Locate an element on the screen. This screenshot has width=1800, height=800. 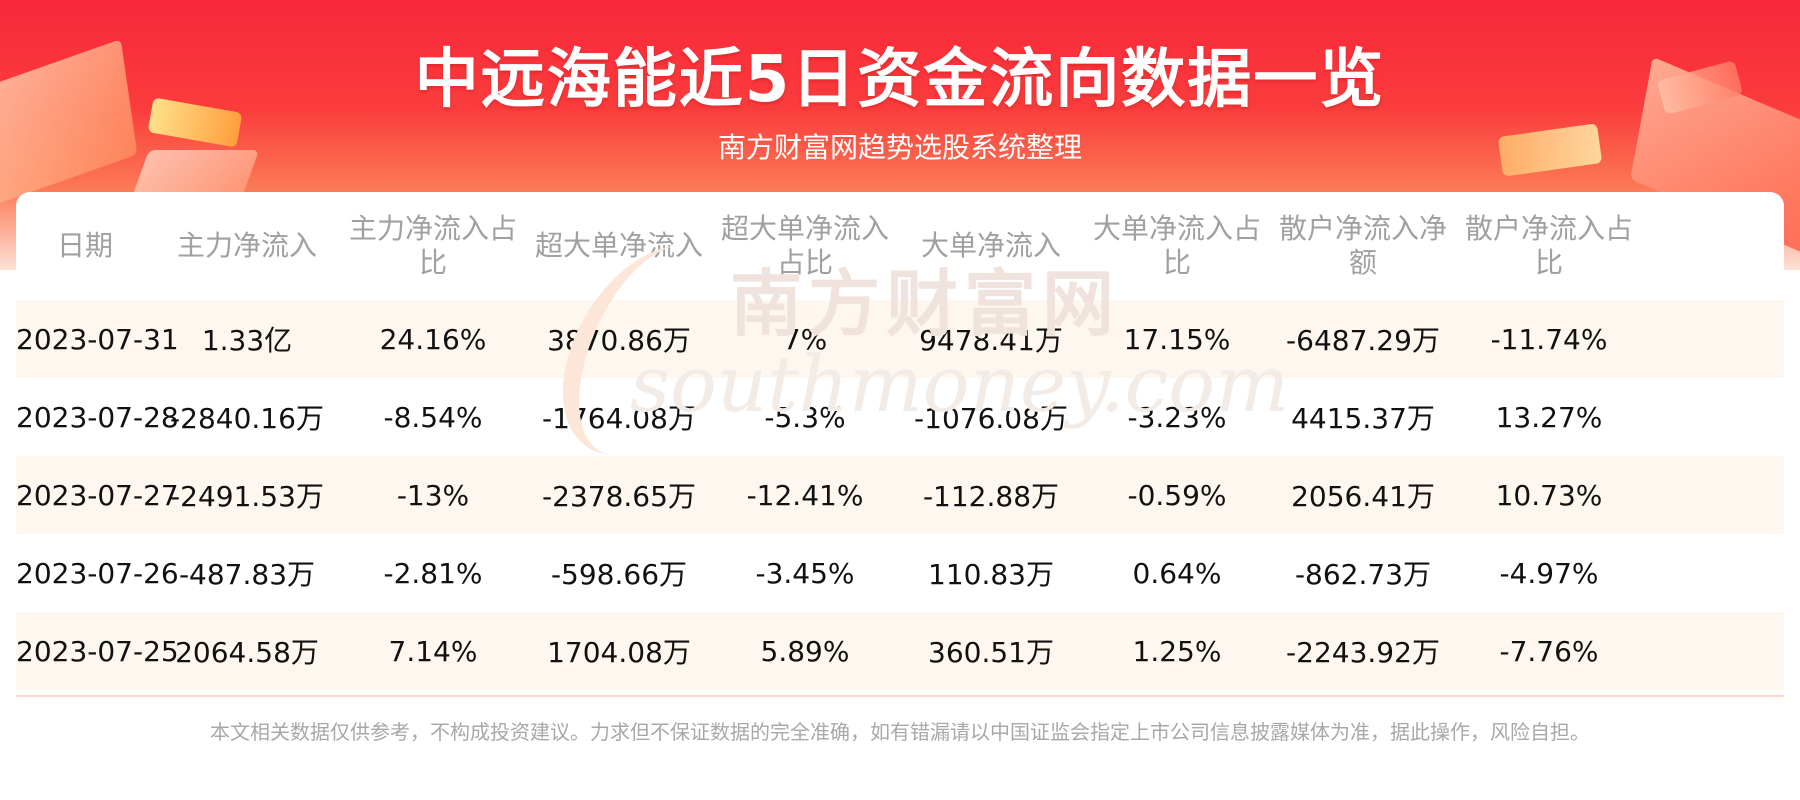
footer-divider is located at coordinates (900, 696).